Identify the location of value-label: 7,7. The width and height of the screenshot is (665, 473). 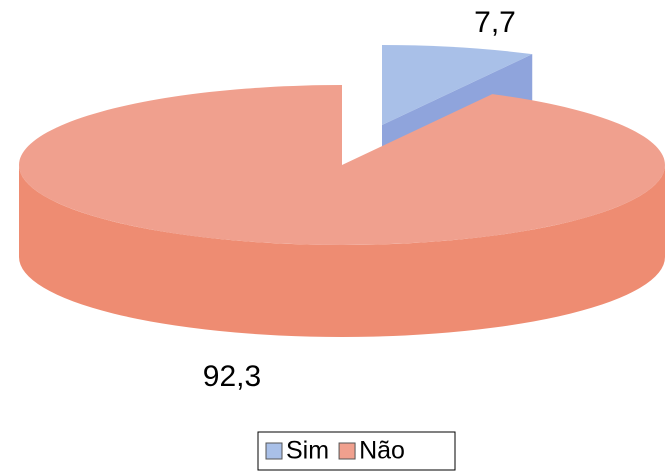
(495, 22).